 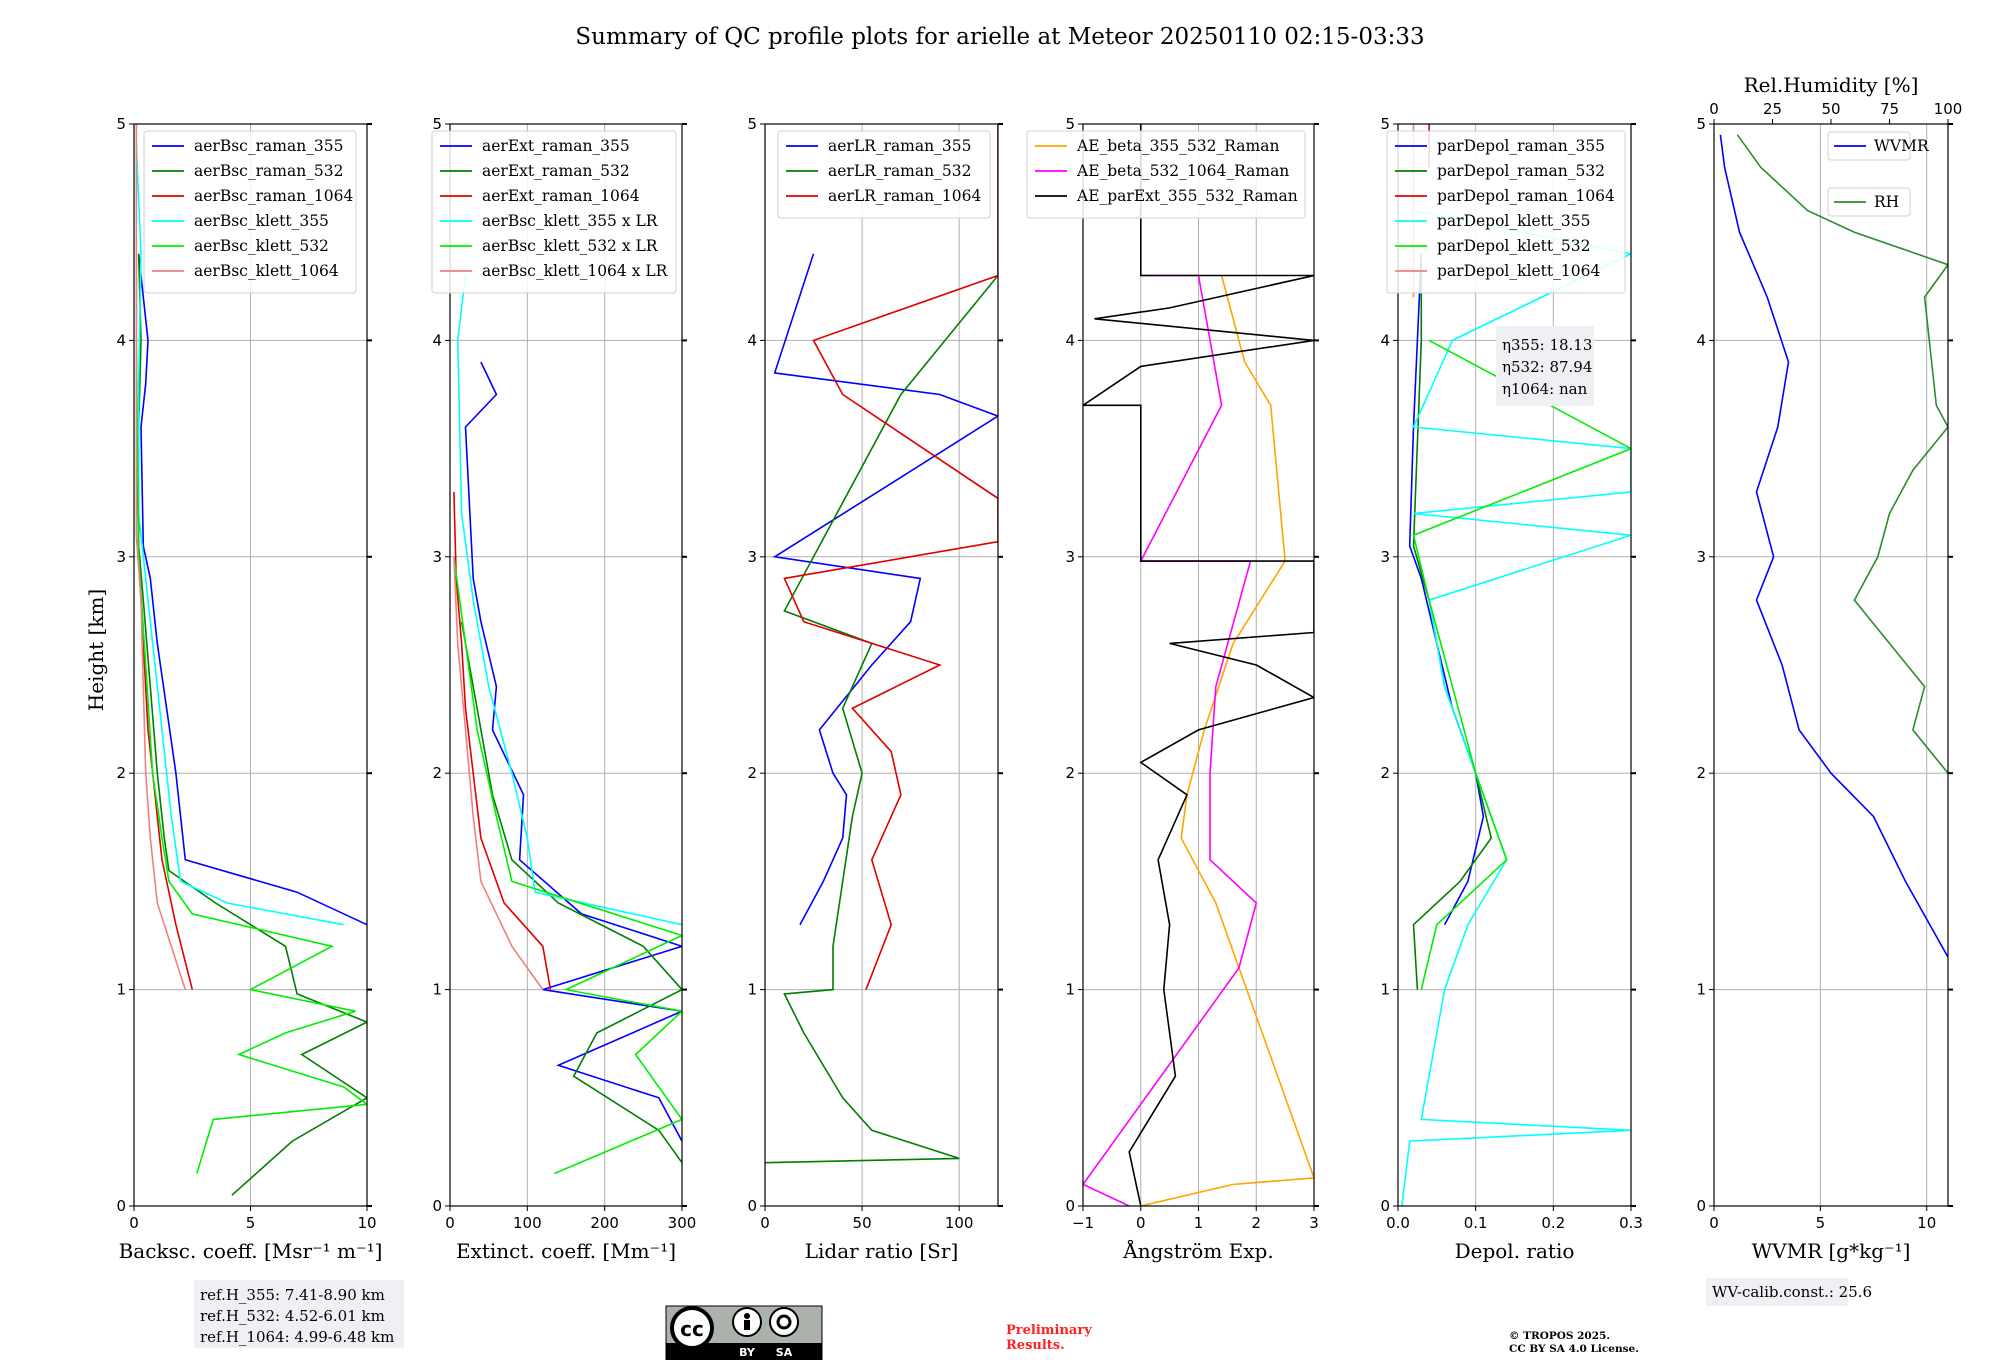 What do you see at coordinates (556, 146) in the screenshot?
I see `legend-label: aerExt_raman_355` at bounding box center [556, 146].